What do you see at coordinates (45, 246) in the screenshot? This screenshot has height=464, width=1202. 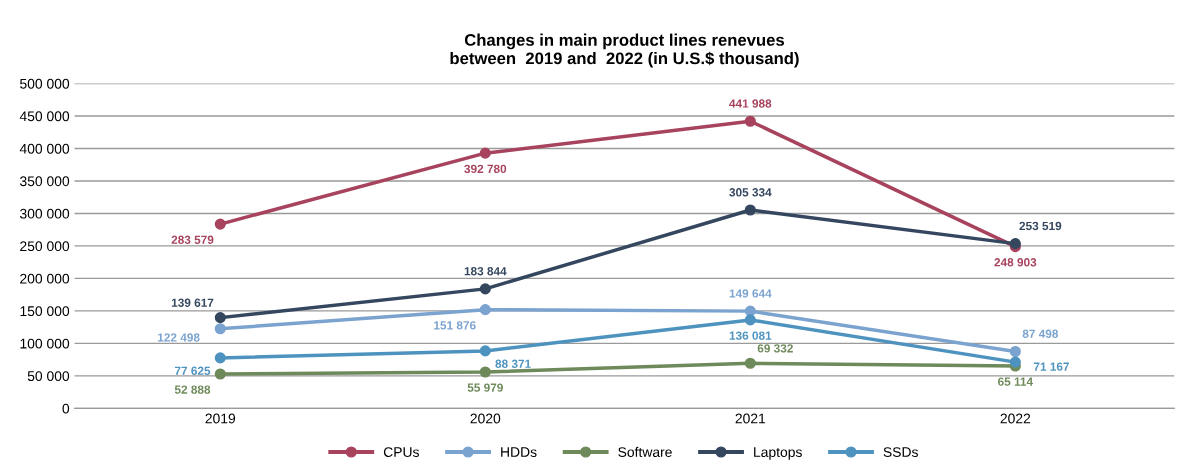 I see `y-tick-label: 250 000` at bounding box center [45, 246].